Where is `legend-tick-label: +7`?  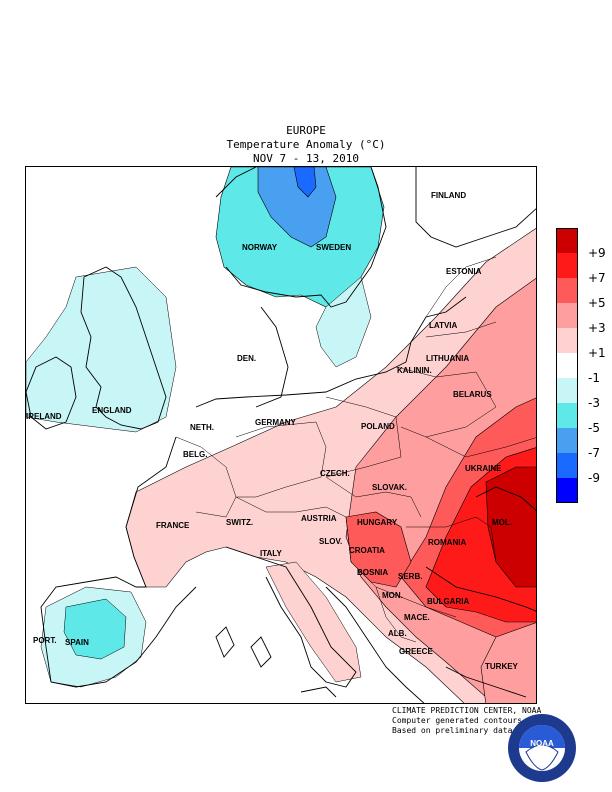
legend-tick-label: +7 is located at coordinates (597, 278).